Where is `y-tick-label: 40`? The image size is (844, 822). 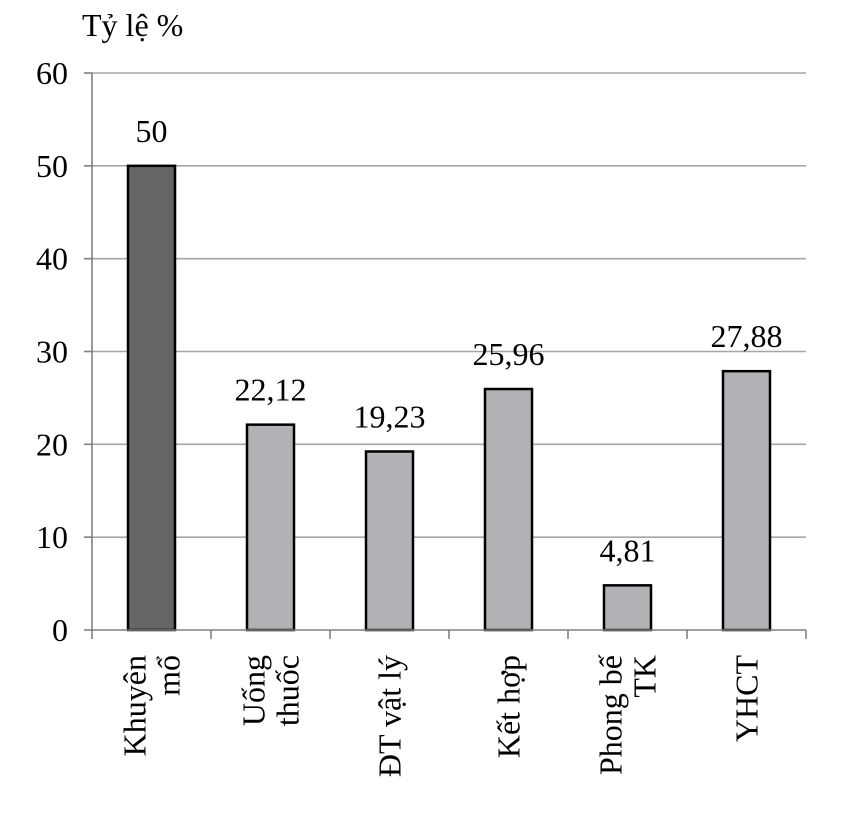 y-tick-label: 40 is located at coordinates (52, 259).